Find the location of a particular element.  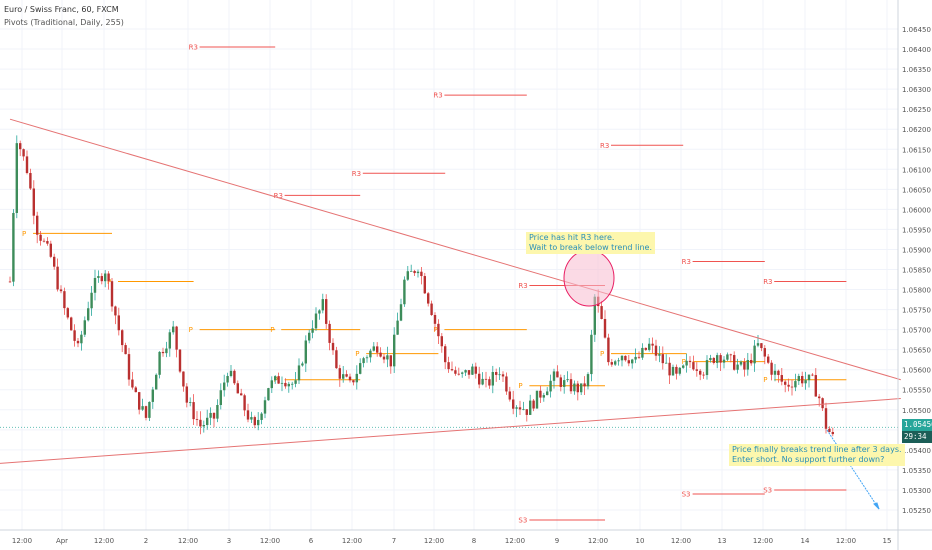

countdown-tag: 29:34 is located at coordinates (917, 437).